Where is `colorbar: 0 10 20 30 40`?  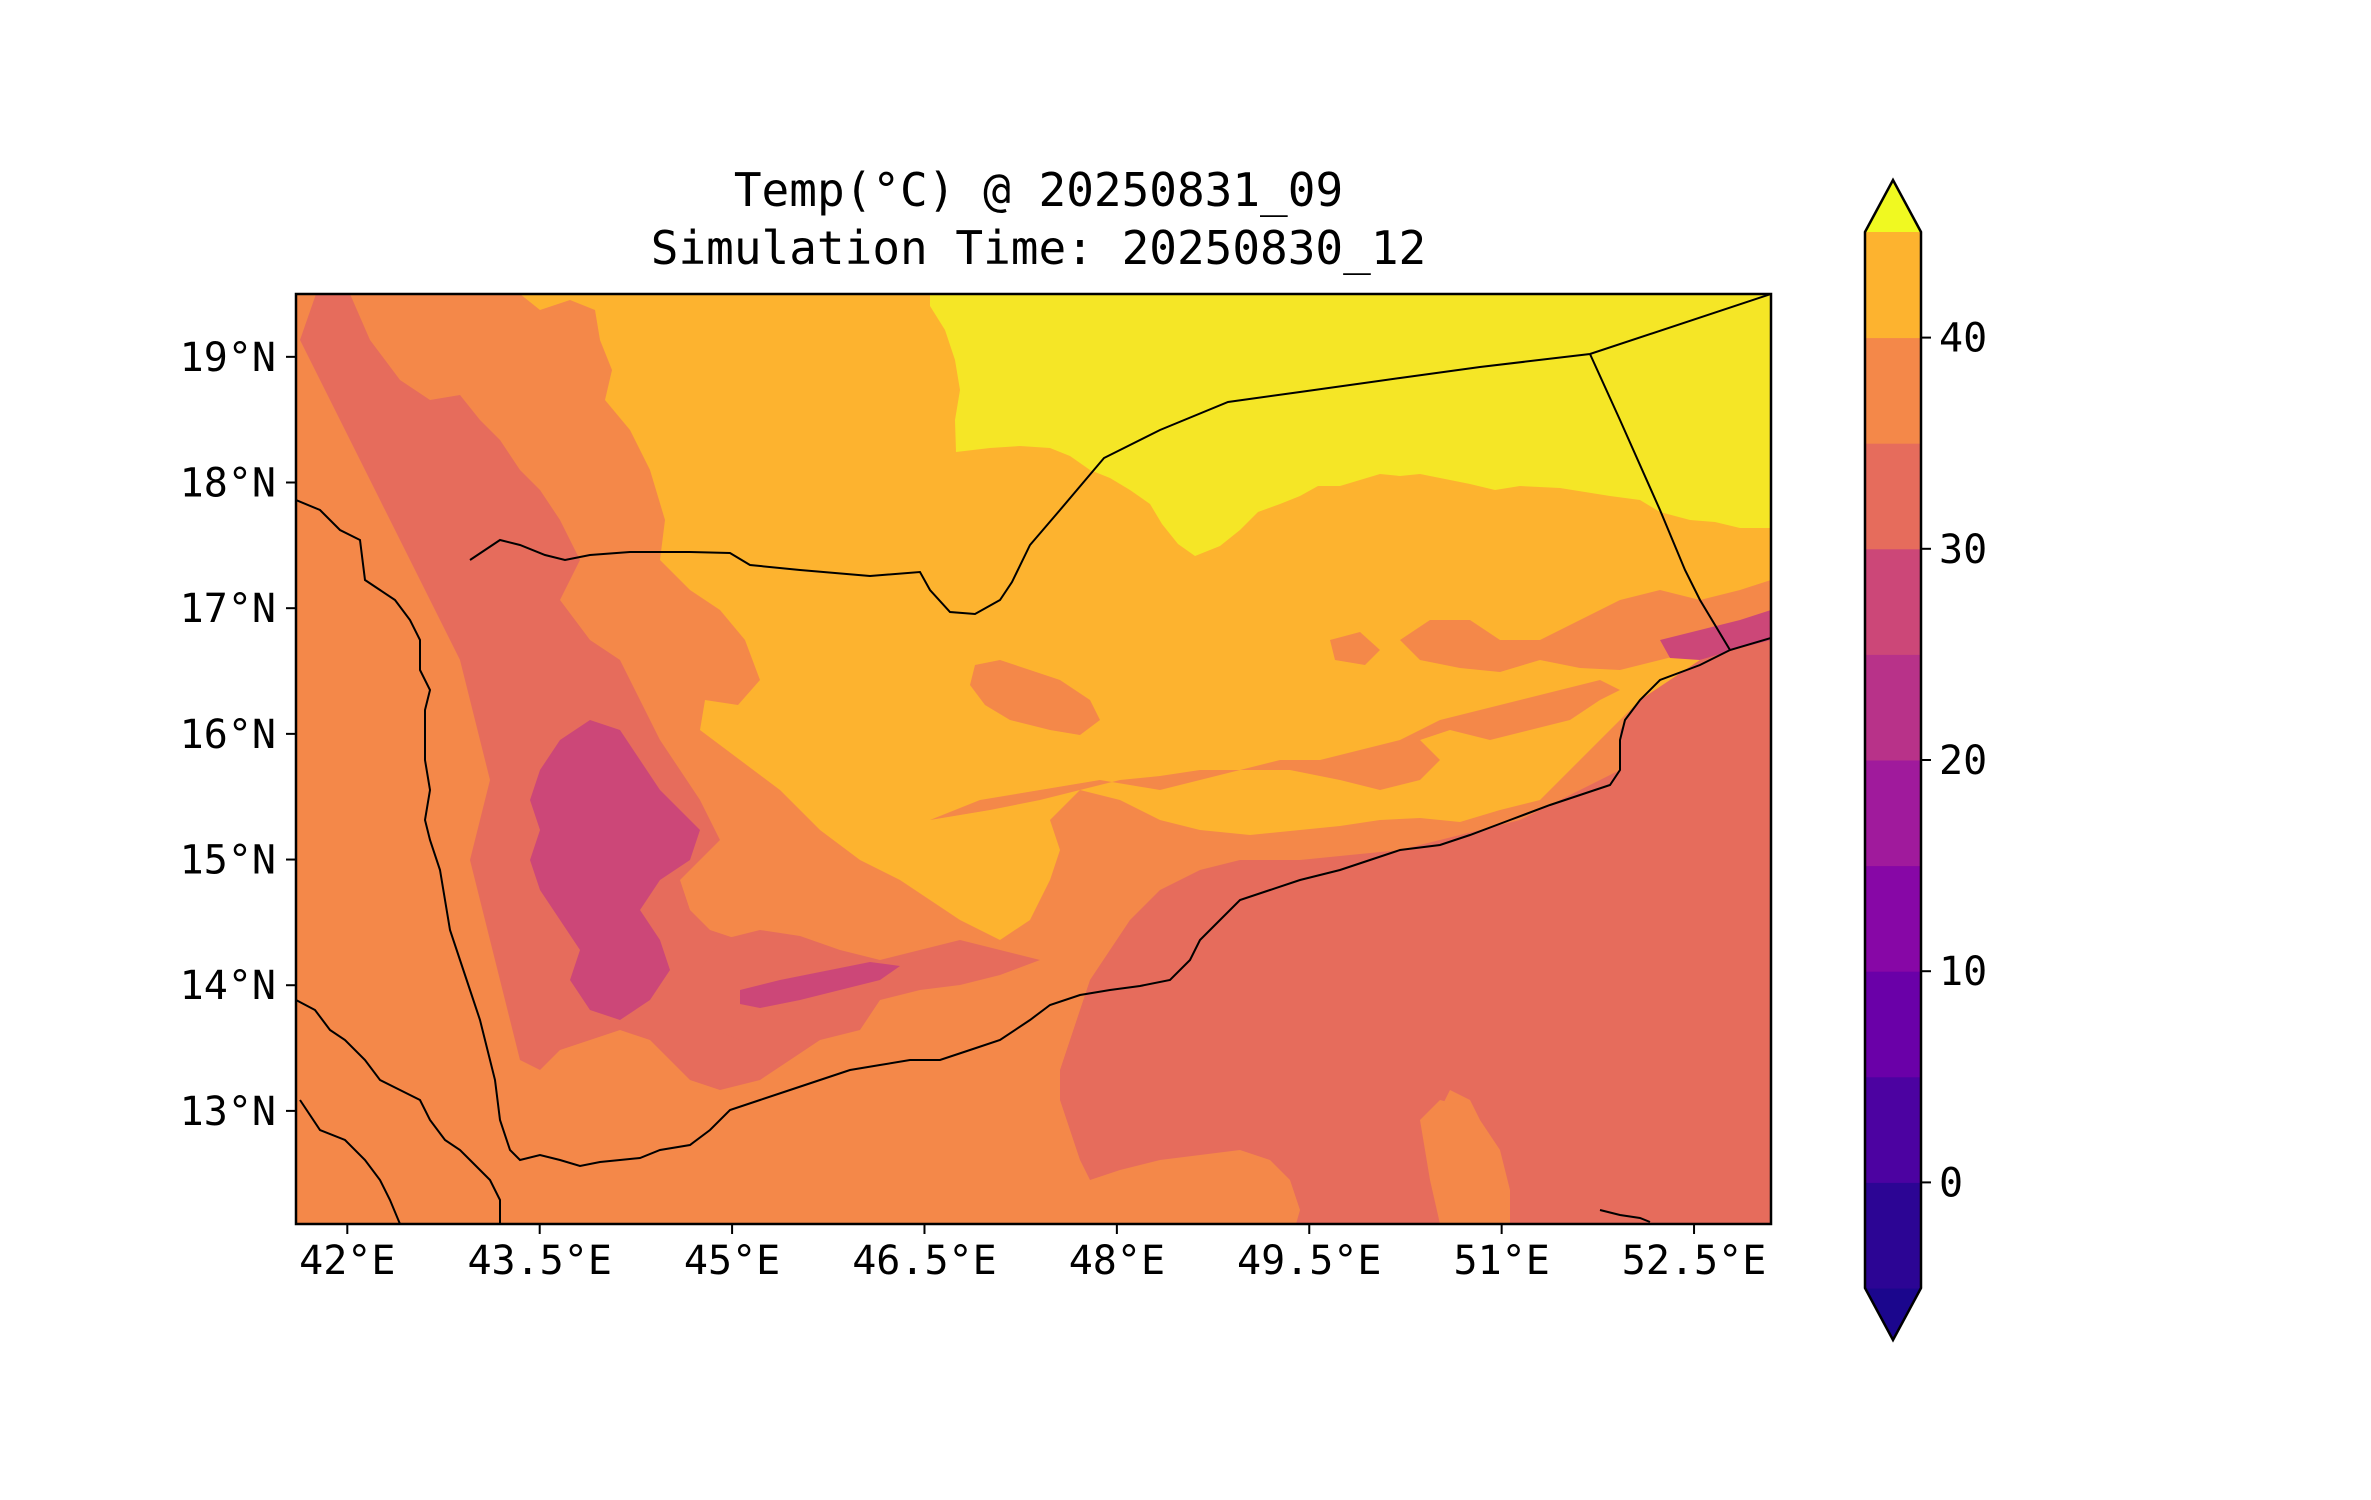
colorbar: 0 10 20 30 40 is located at coordinates (1925, 760).